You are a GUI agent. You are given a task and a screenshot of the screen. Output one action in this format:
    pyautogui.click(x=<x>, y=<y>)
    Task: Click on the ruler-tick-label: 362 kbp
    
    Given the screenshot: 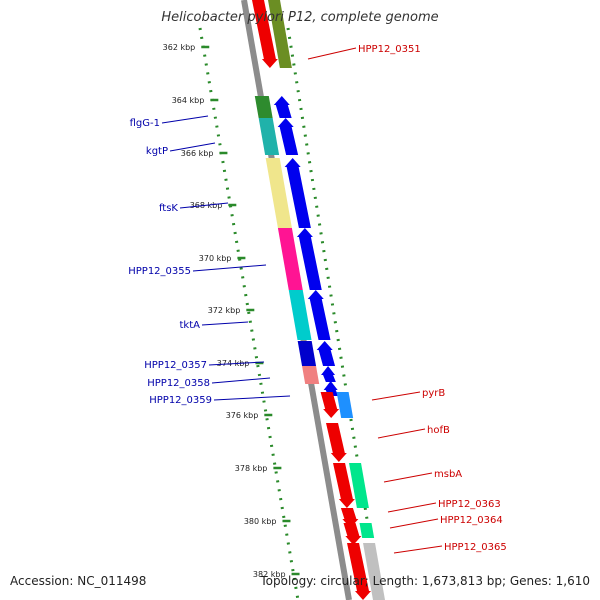 What is the action you would take?
    pyautogui.click(x=179, y=47)
    